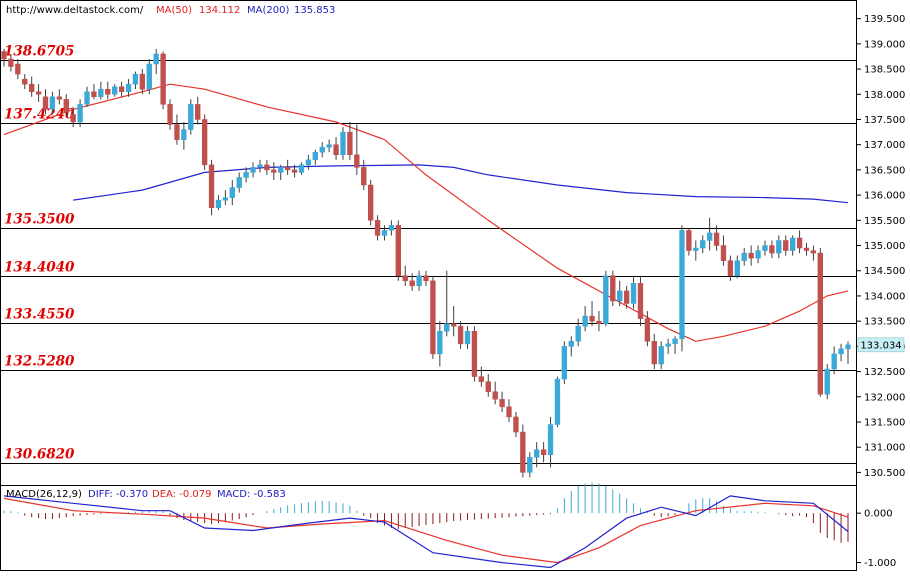  Describe the element at coordinates (461, 184) in the screenshot. I see `ma200-path` at that location.